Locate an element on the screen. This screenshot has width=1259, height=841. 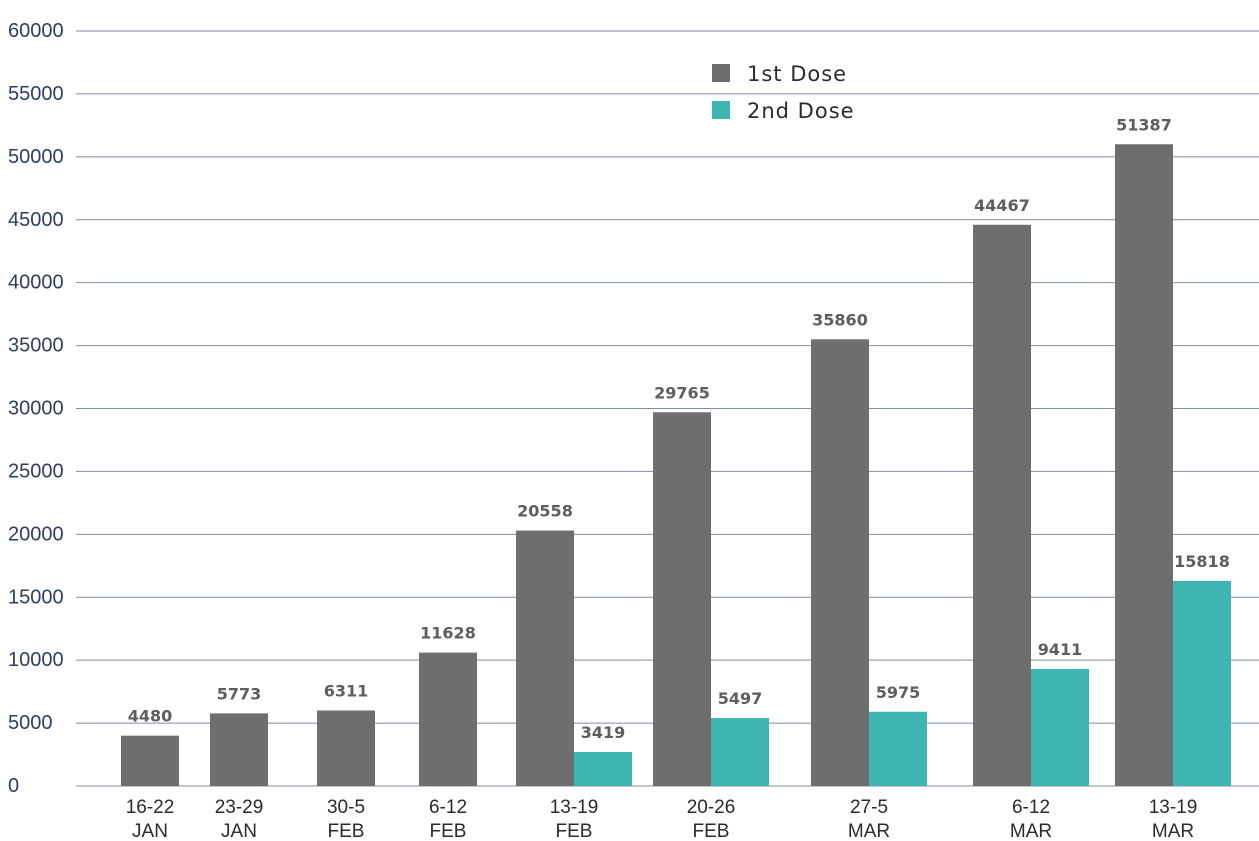
y-tick-label: 25000 is located at coordinates (36, 471).